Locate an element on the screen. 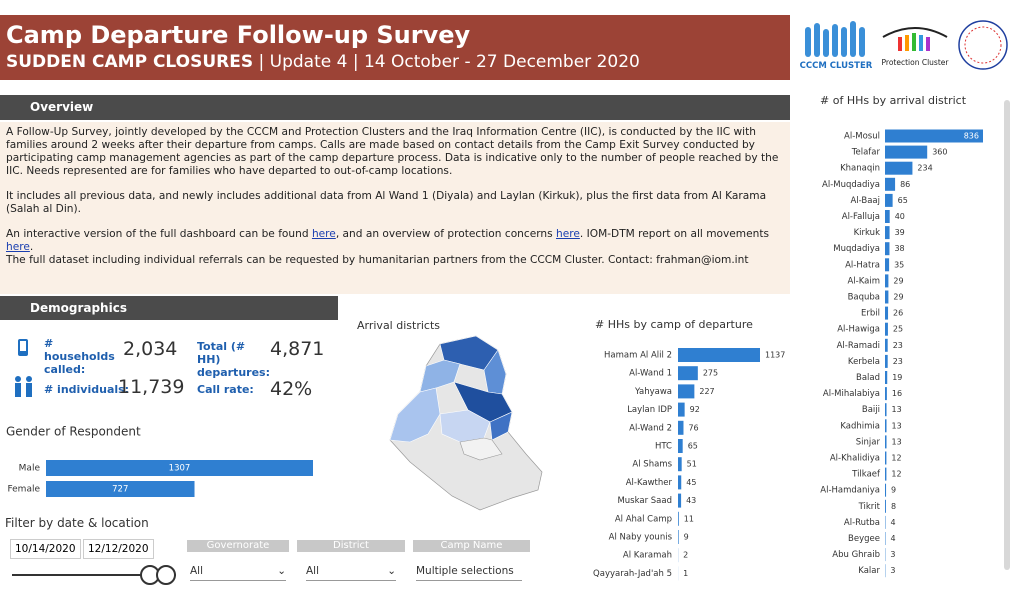 Image resolution: width=1024 pixels, height=607 pixels. overview-heading: Overview is located at coordinates (395, 107).